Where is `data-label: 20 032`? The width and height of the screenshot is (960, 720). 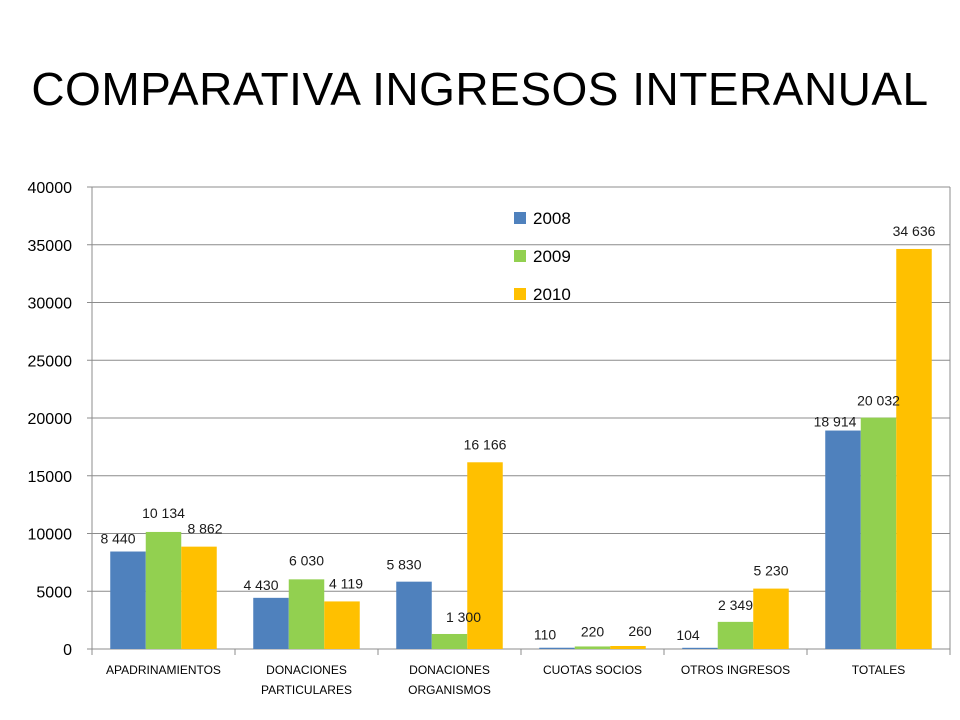 data-label: 20 032 is located at coordinates (878, 401).